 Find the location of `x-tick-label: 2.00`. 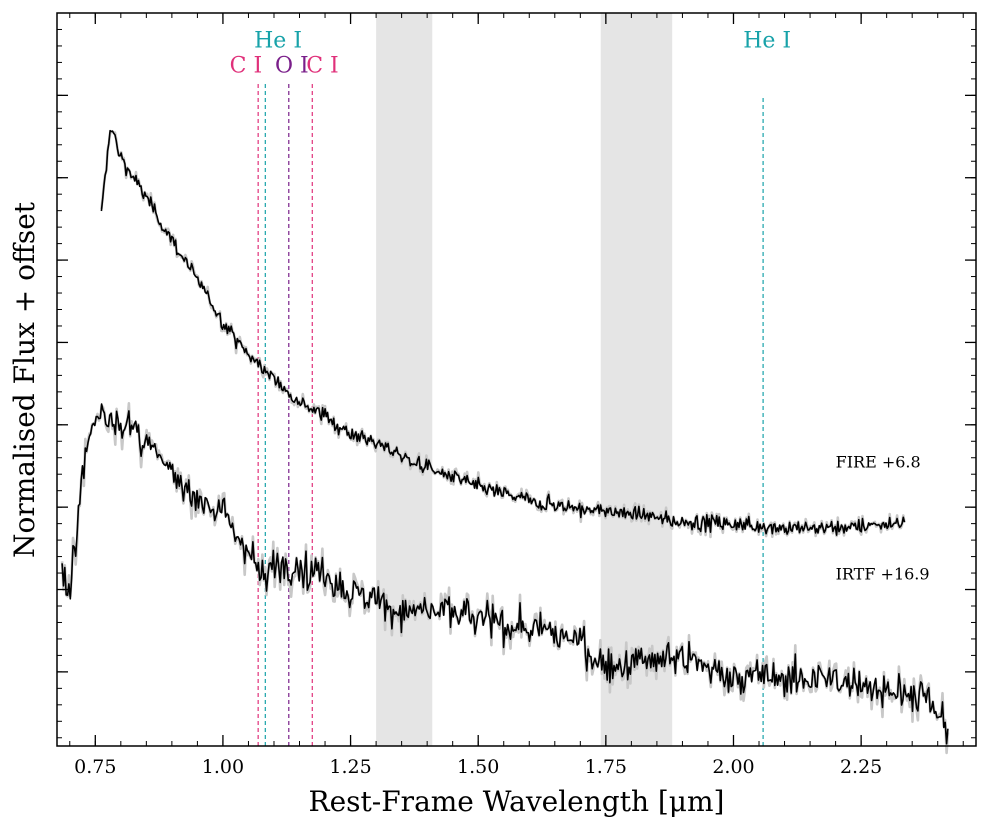

x-tick-label: 2.00 is located at coordinates (733, 767).